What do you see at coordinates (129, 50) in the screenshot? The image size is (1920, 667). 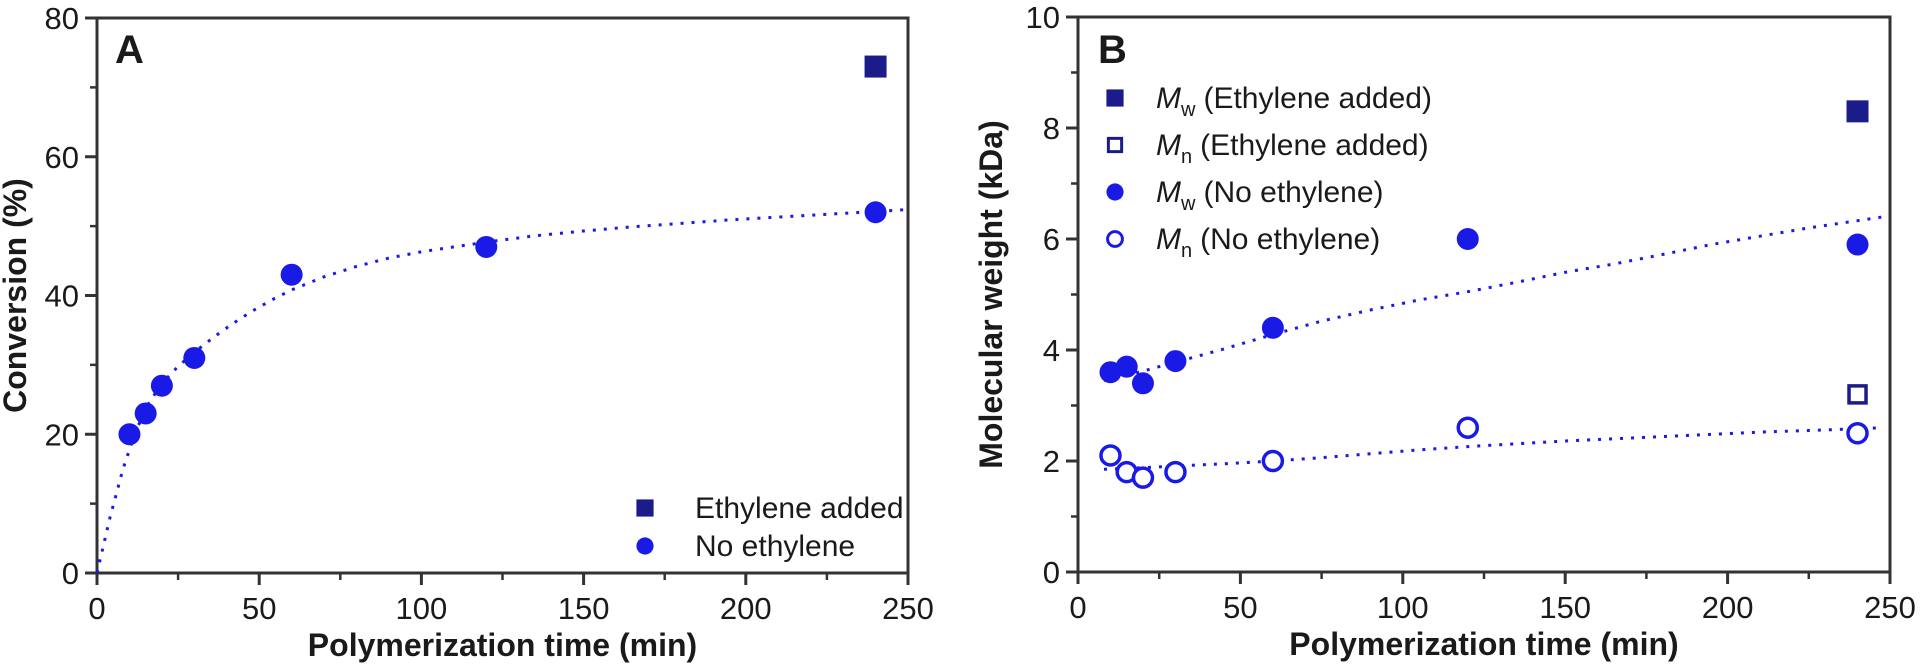 I see `panel-letter: A` at bounding box center [129, 50].